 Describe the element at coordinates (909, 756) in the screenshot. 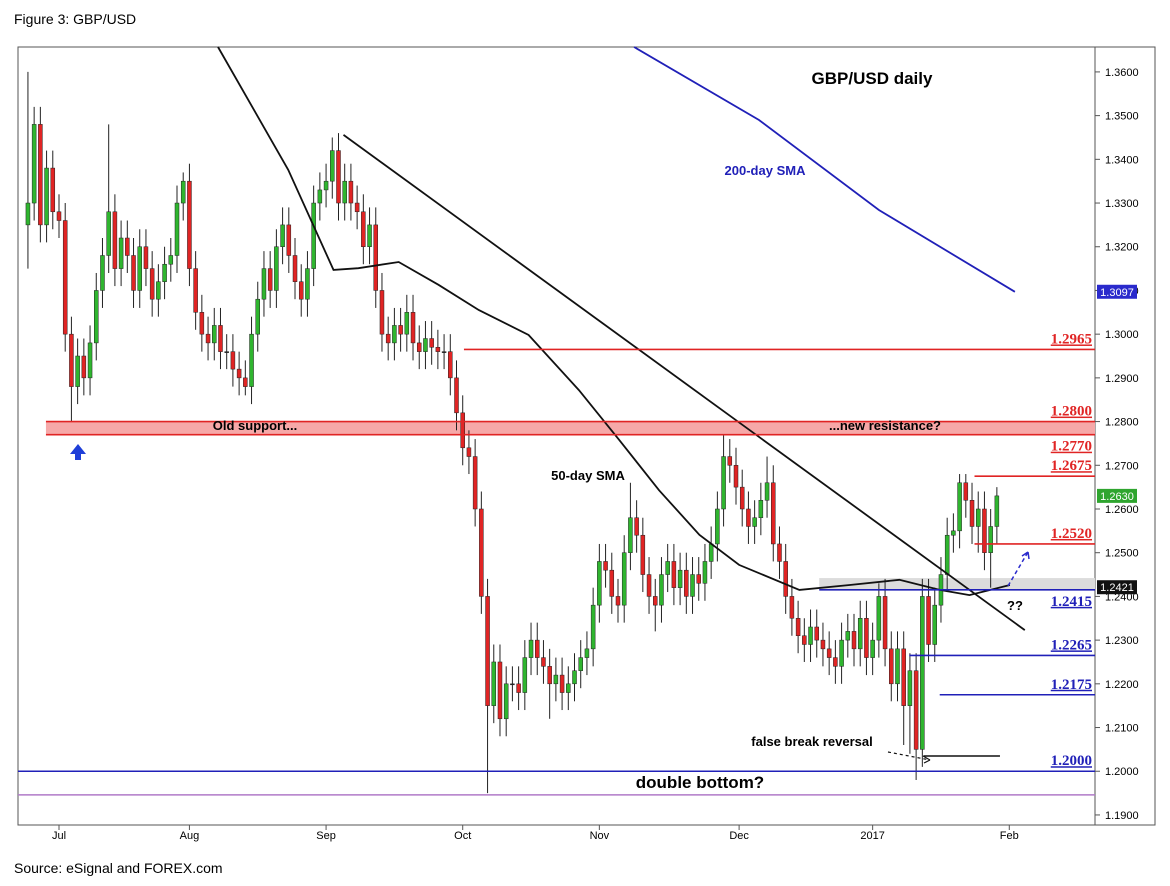

I see `dashed-arrow` at that location.